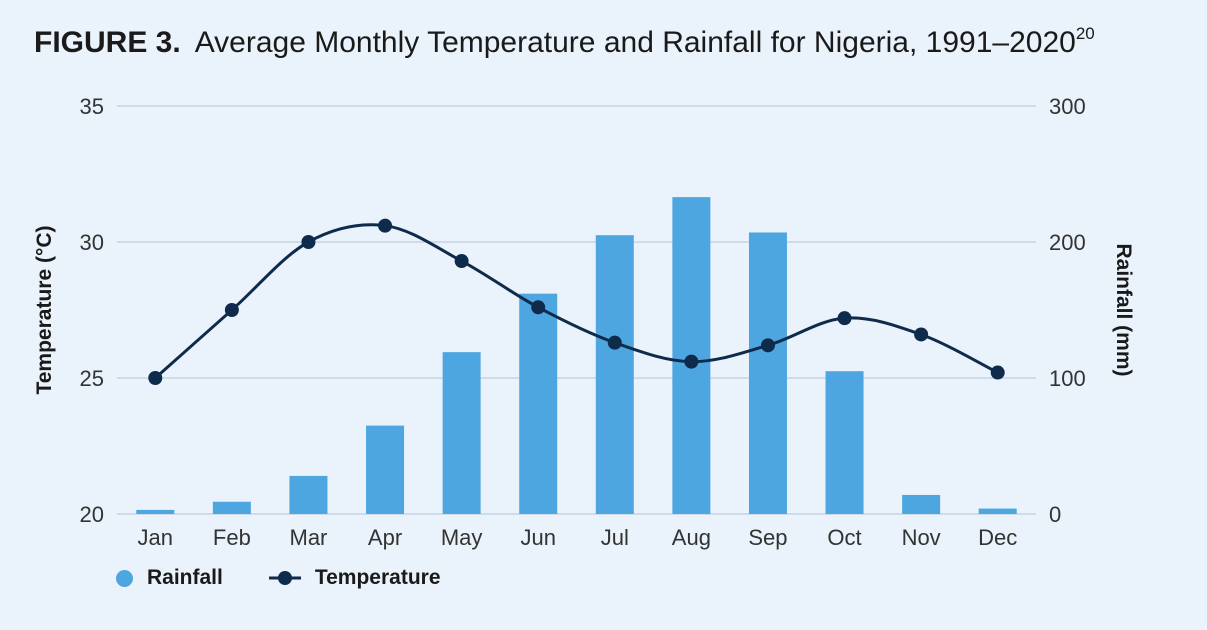  I want to click on rainfall-swatch, so click(124, 578).